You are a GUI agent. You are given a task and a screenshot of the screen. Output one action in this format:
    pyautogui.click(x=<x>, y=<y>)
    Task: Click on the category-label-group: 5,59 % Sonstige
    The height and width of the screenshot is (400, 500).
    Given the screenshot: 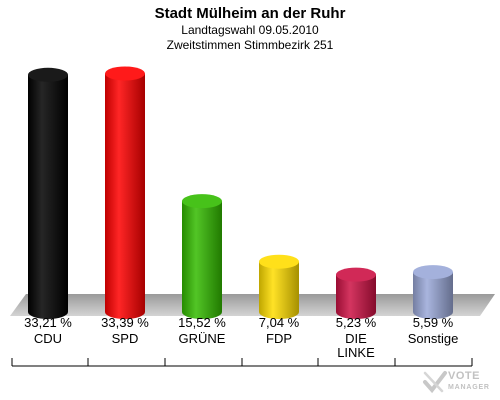 What is the action you would take?
    pyautogui.click(x=433, y=331)
    